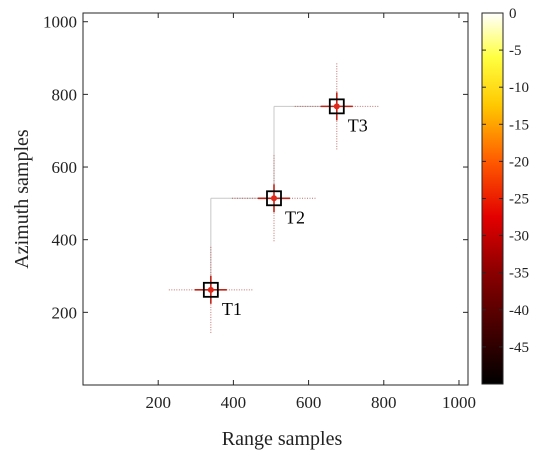  What do you see at coordinates (65, 240) in the screenshot?
I see `y-tick-label: 400` at bounding box center [65, 240].